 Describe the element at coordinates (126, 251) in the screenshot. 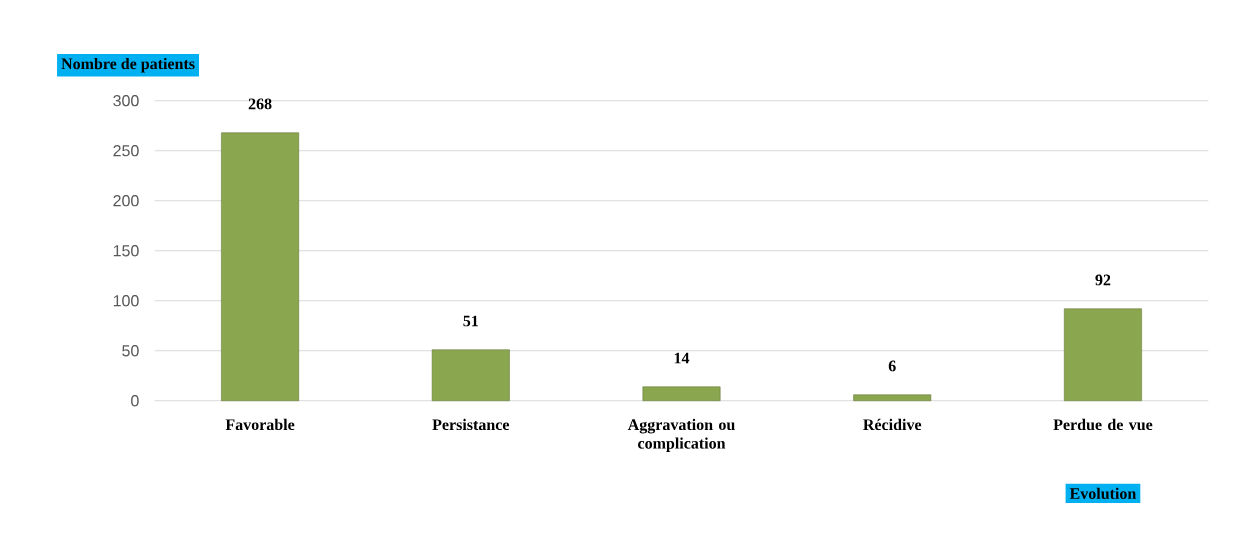

I see `y-tick-label: 150` at that location.